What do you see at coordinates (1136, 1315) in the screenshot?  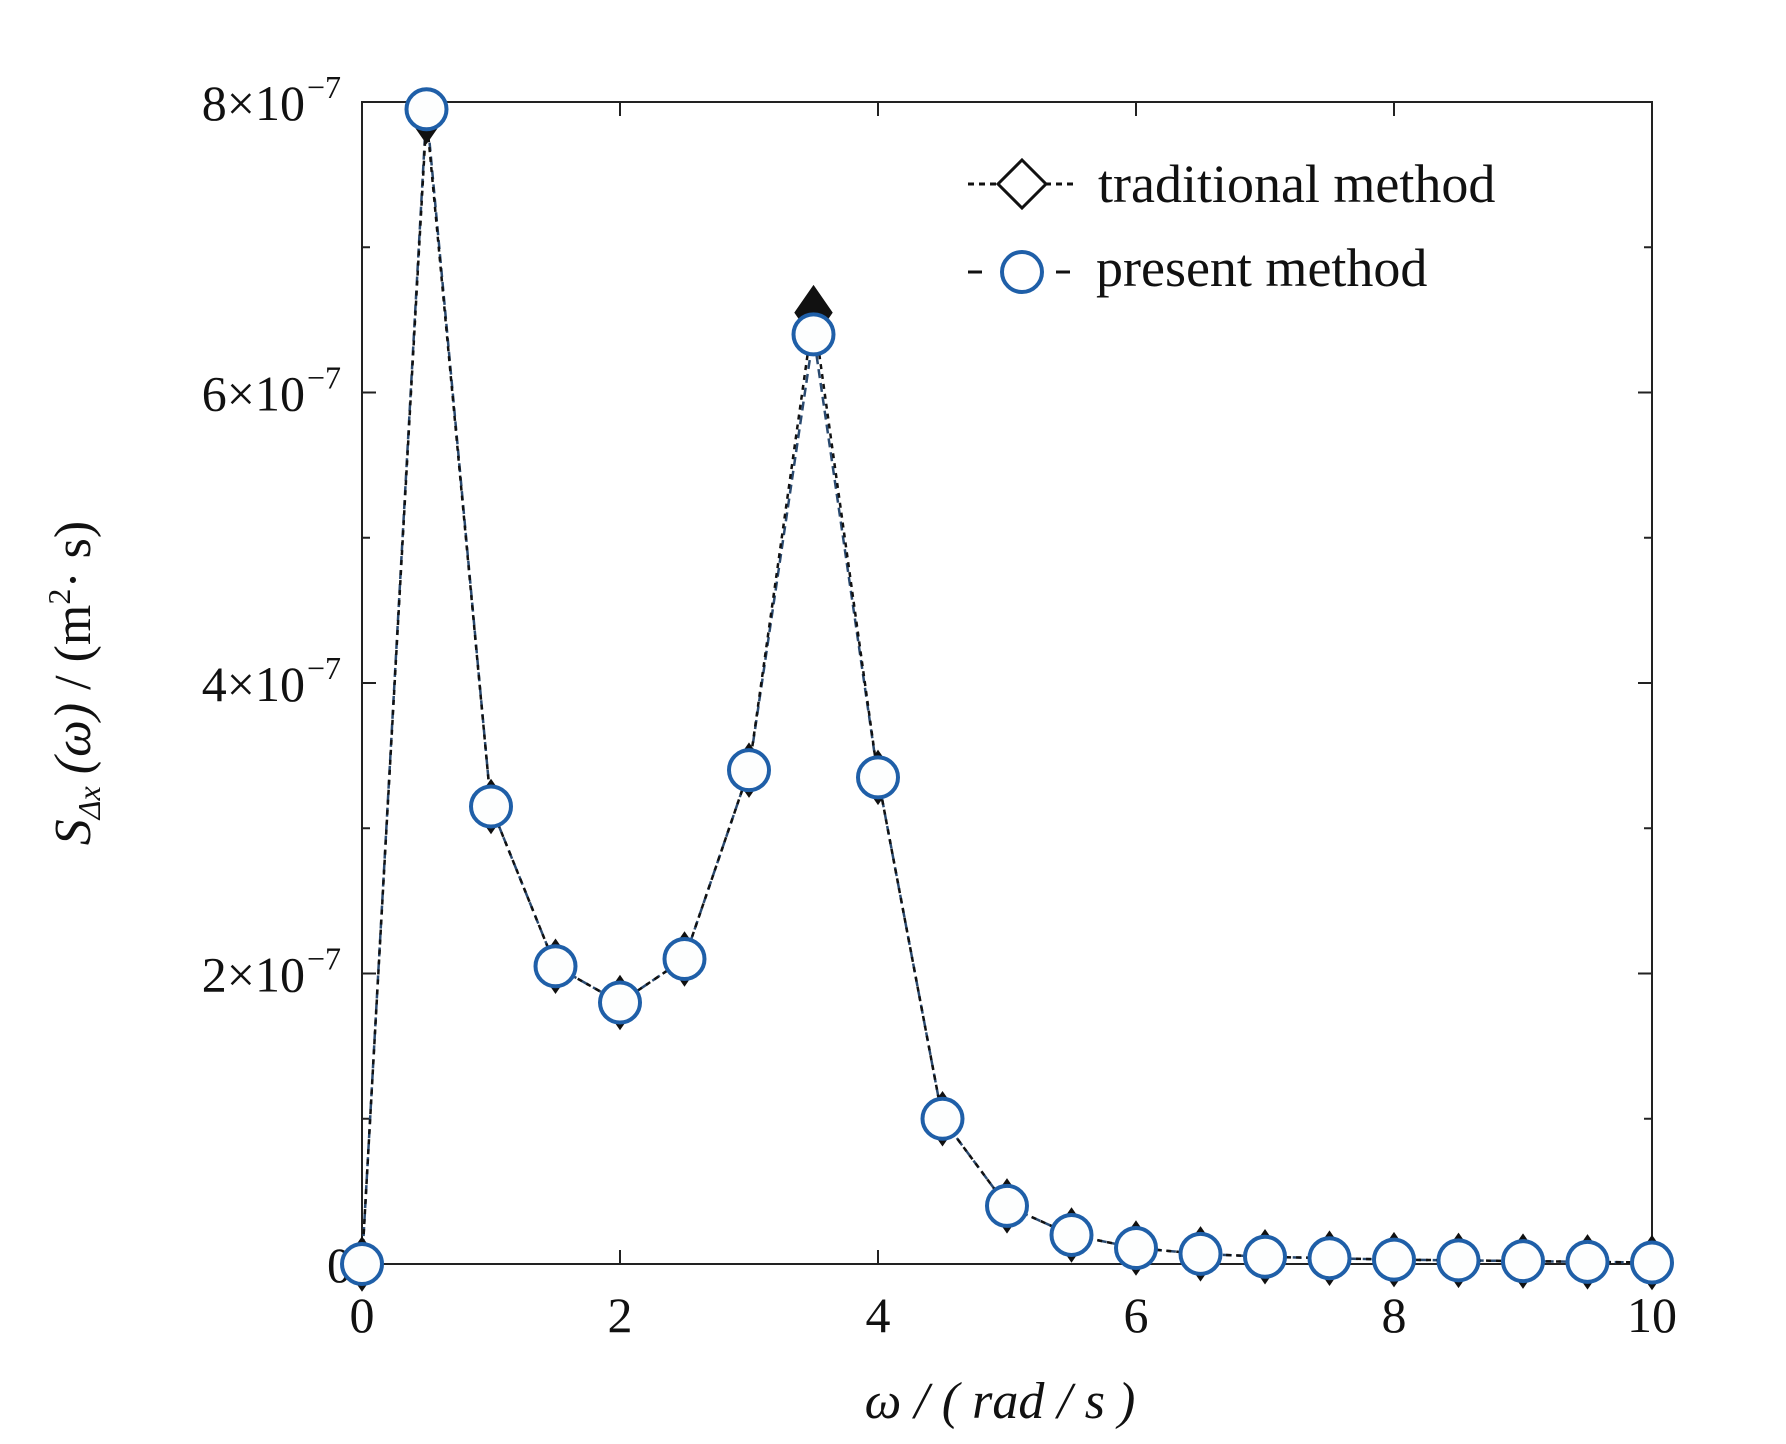 I see `x-tick-label: 6` at bounding box center [1136, 1315].